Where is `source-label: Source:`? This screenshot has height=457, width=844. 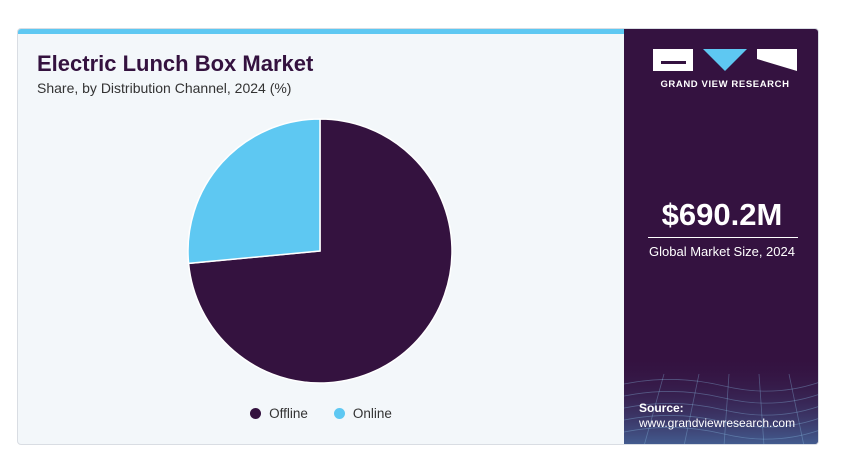 source-label: Source: is located at coordinates (661, 408).